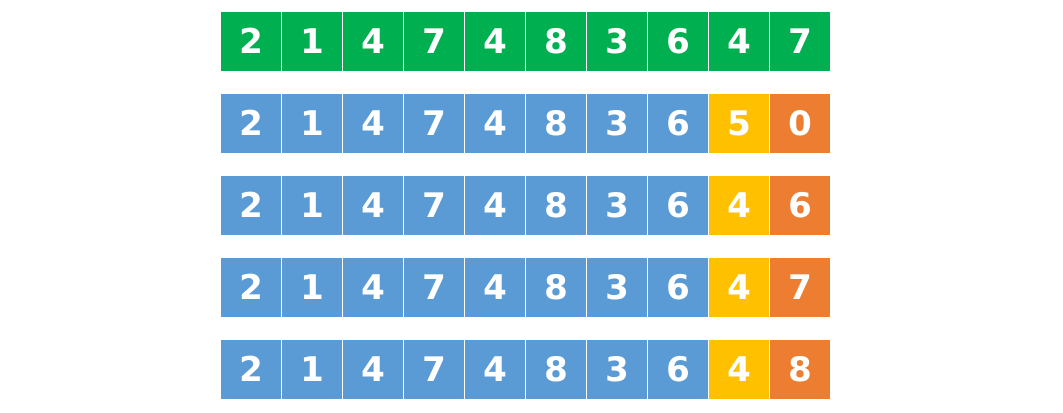 The image size is (1063, 413). I want to click on digit-cell-highlight-orange: 7, so click(800, 287).